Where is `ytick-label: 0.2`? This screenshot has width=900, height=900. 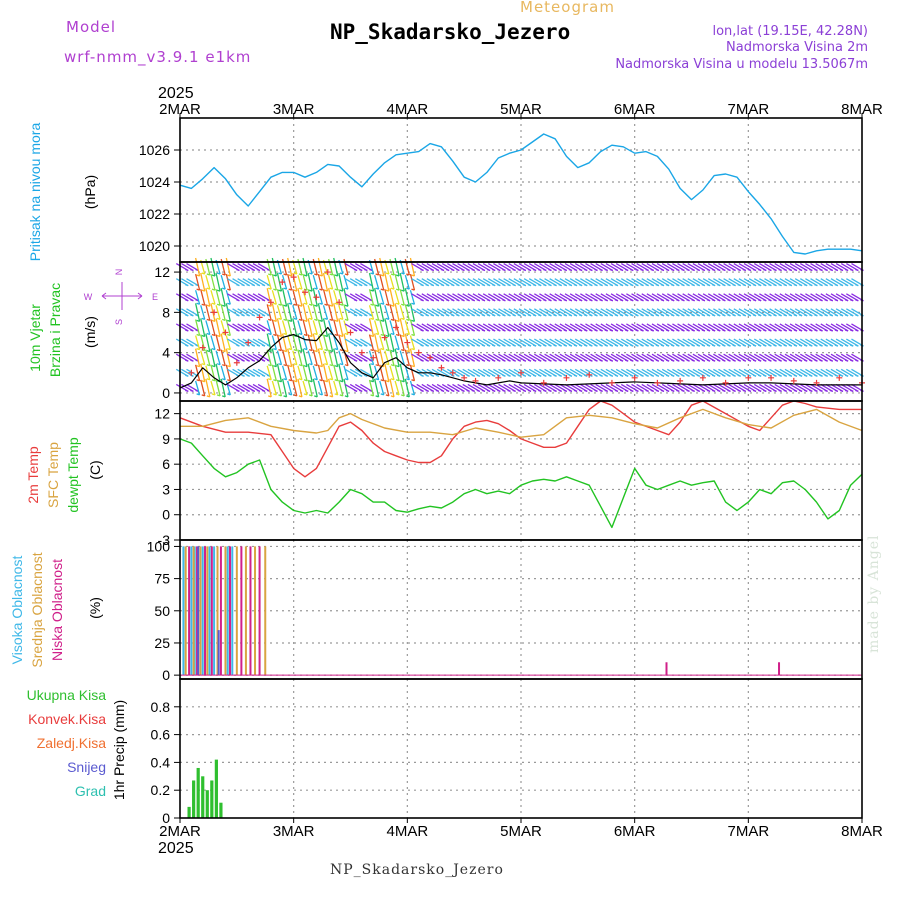
ytick-label: 0.2 is located at coordinates (161, 790).